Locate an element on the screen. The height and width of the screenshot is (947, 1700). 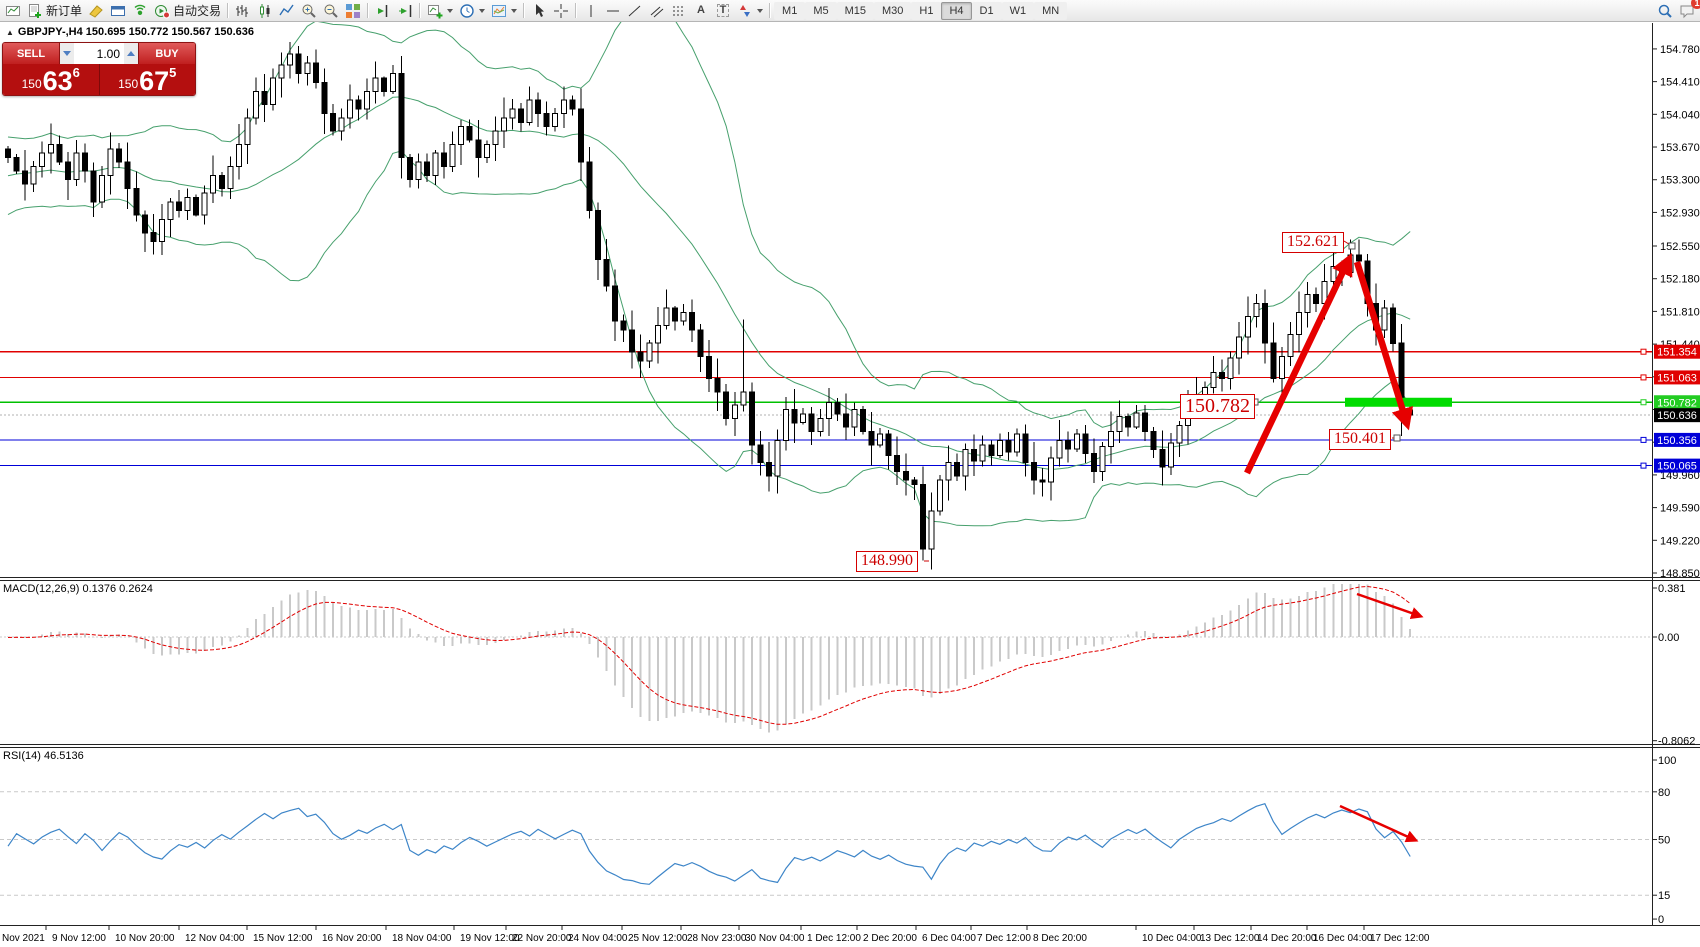
timeframe-button-m5: M5 is located at coordinates (821, 10).